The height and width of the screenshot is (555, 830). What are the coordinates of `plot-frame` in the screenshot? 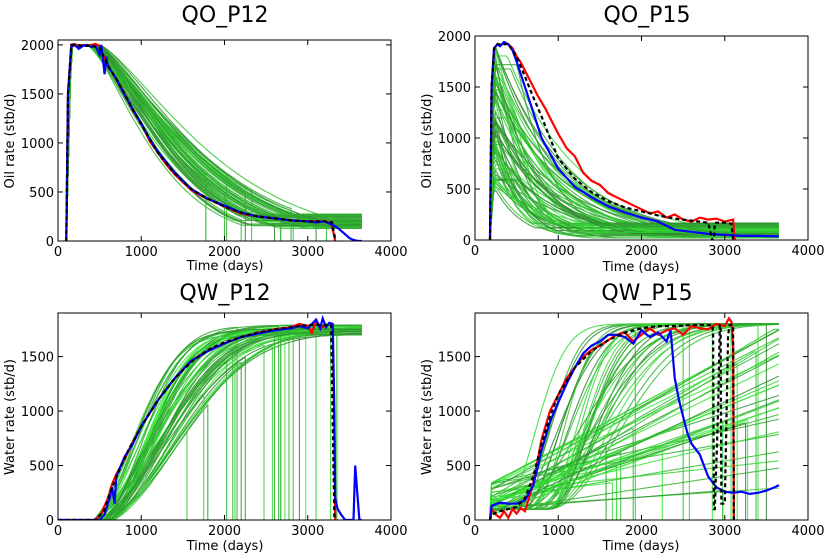 It's located at (641, 138).